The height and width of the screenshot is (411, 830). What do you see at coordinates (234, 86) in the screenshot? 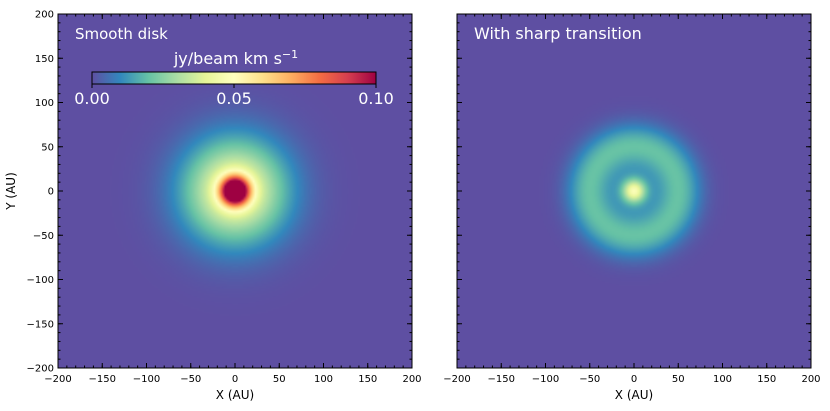
I see `colorbar-ticks` at bounding box center [234, 86].